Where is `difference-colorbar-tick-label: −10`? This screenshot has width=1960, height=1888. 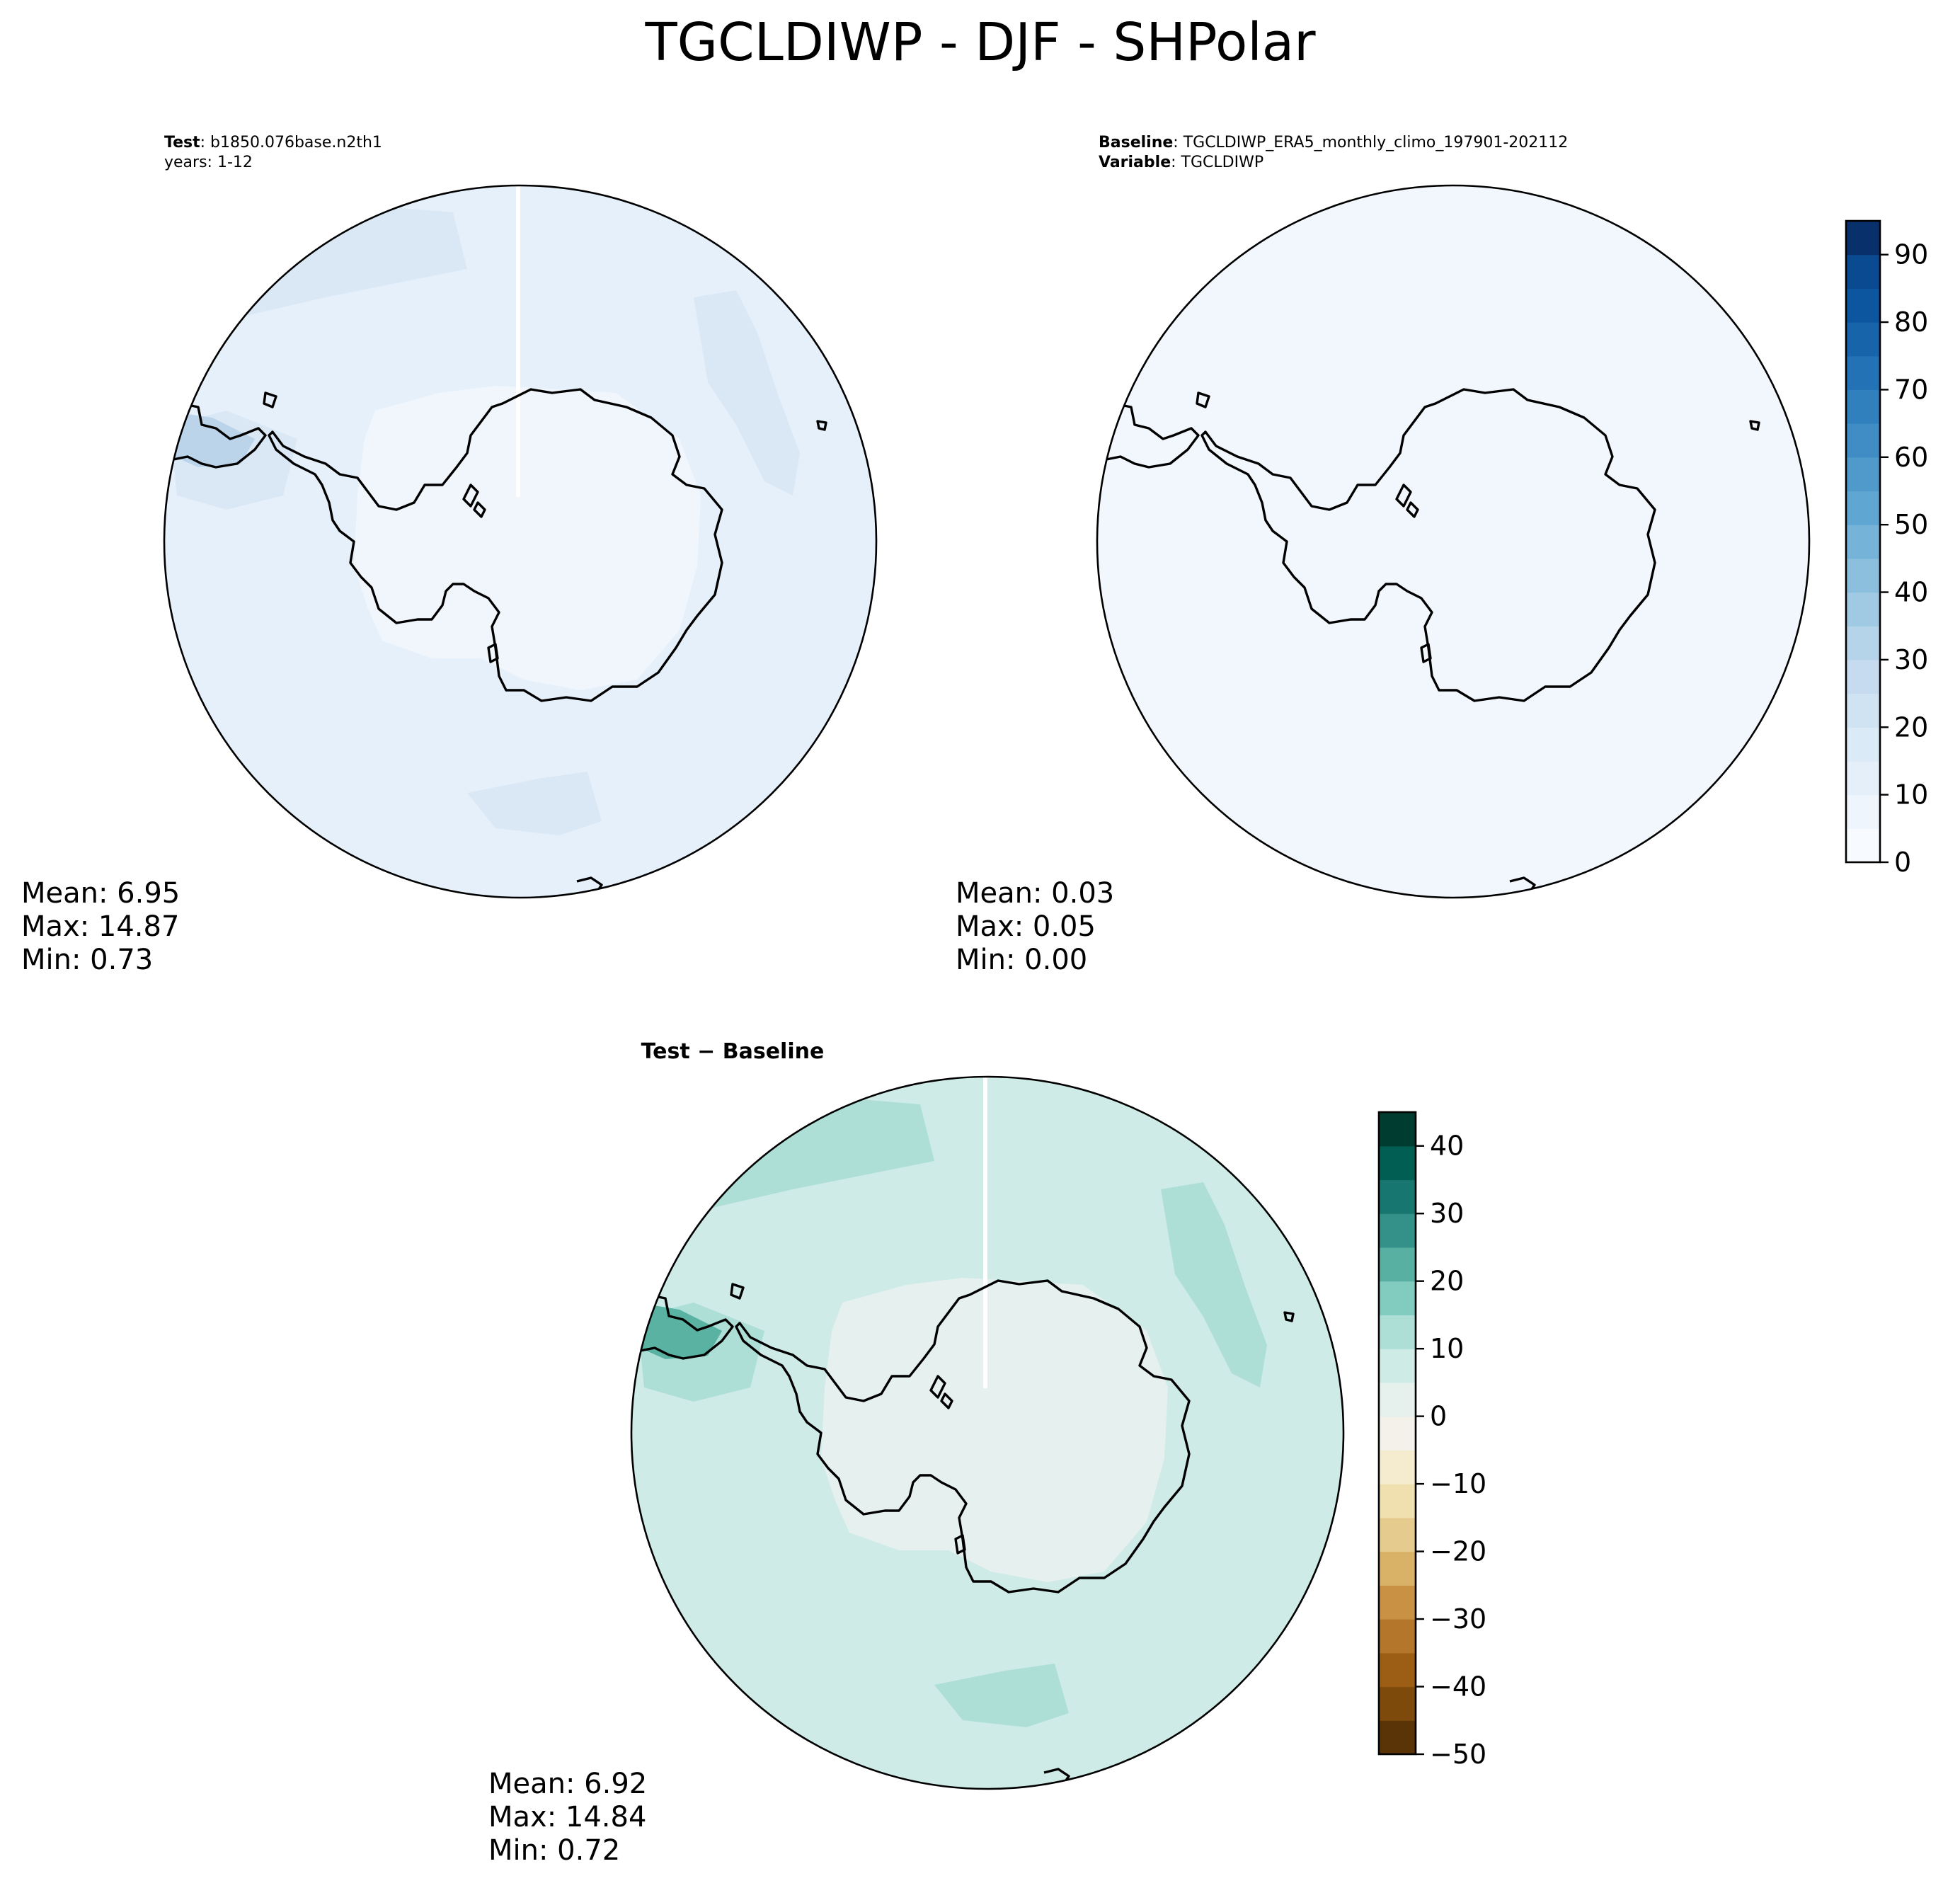 difference-colorbar-tick-label: −10 is located at coordinates (1458, 1484).